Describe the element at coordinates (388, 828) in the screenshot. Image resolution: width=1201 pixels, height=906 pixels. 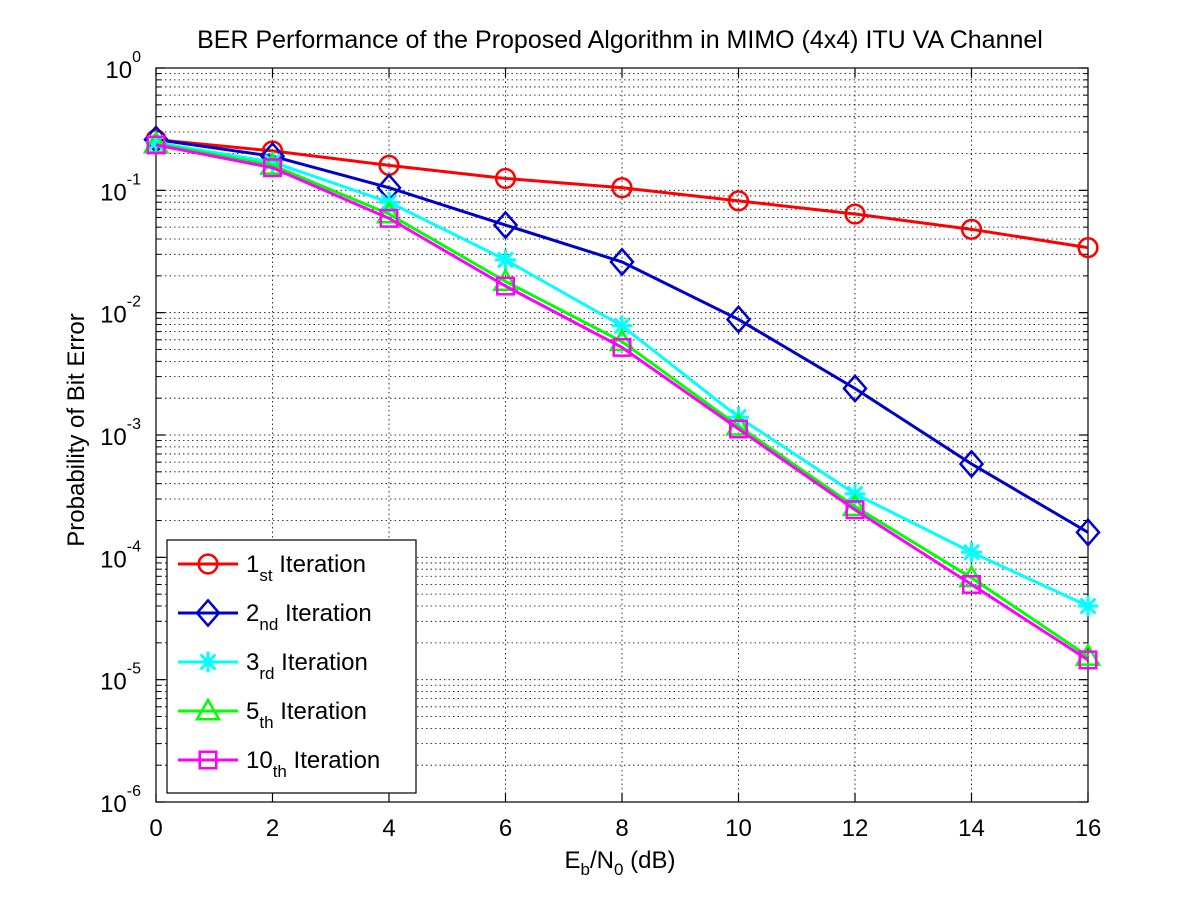
I see `x-tick-label: 4` at that location.